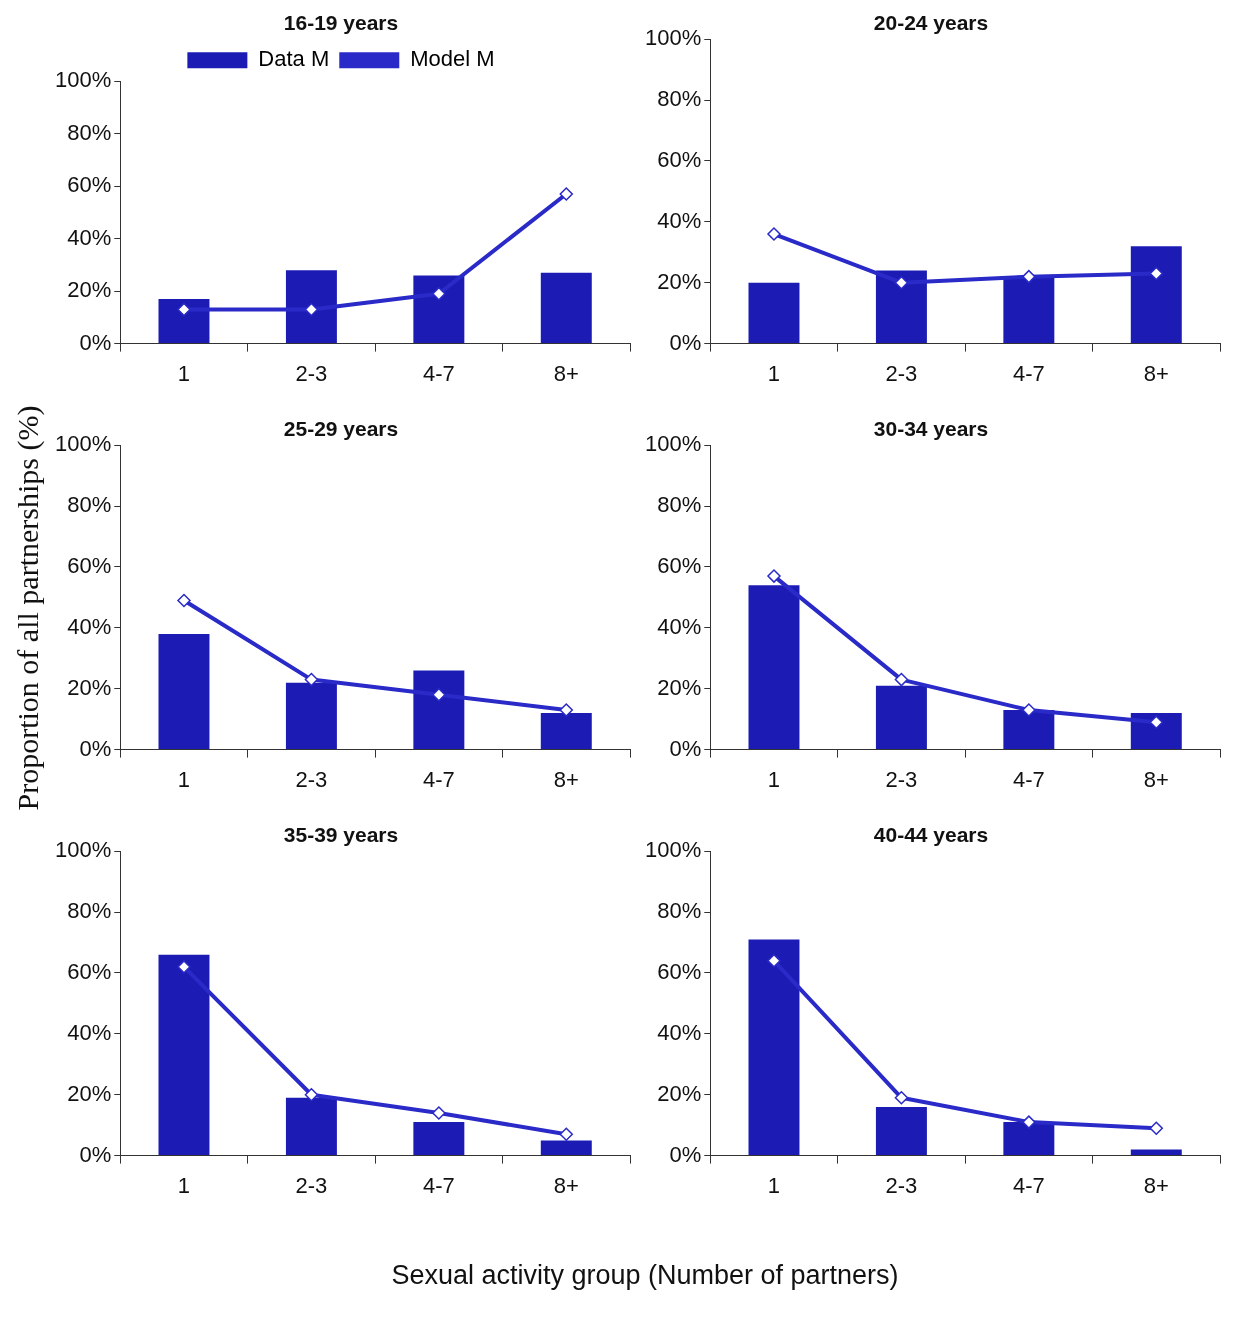  What do you see at coordinates (341, 429) in the screenshot?
I see `chart-title: 25-29 years` at bounding box center [341, 429].